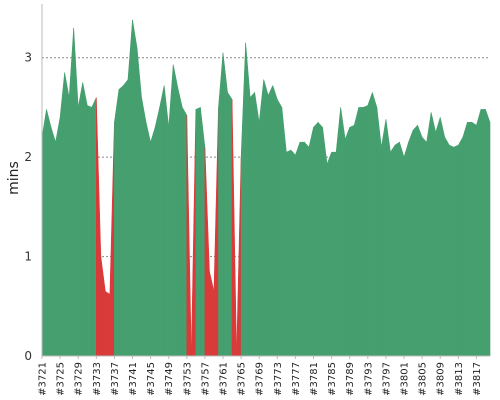  Describe the element at coordinates (314, 379) in the screenshot. I see `x-tick-label-3781: #3781` at that location.